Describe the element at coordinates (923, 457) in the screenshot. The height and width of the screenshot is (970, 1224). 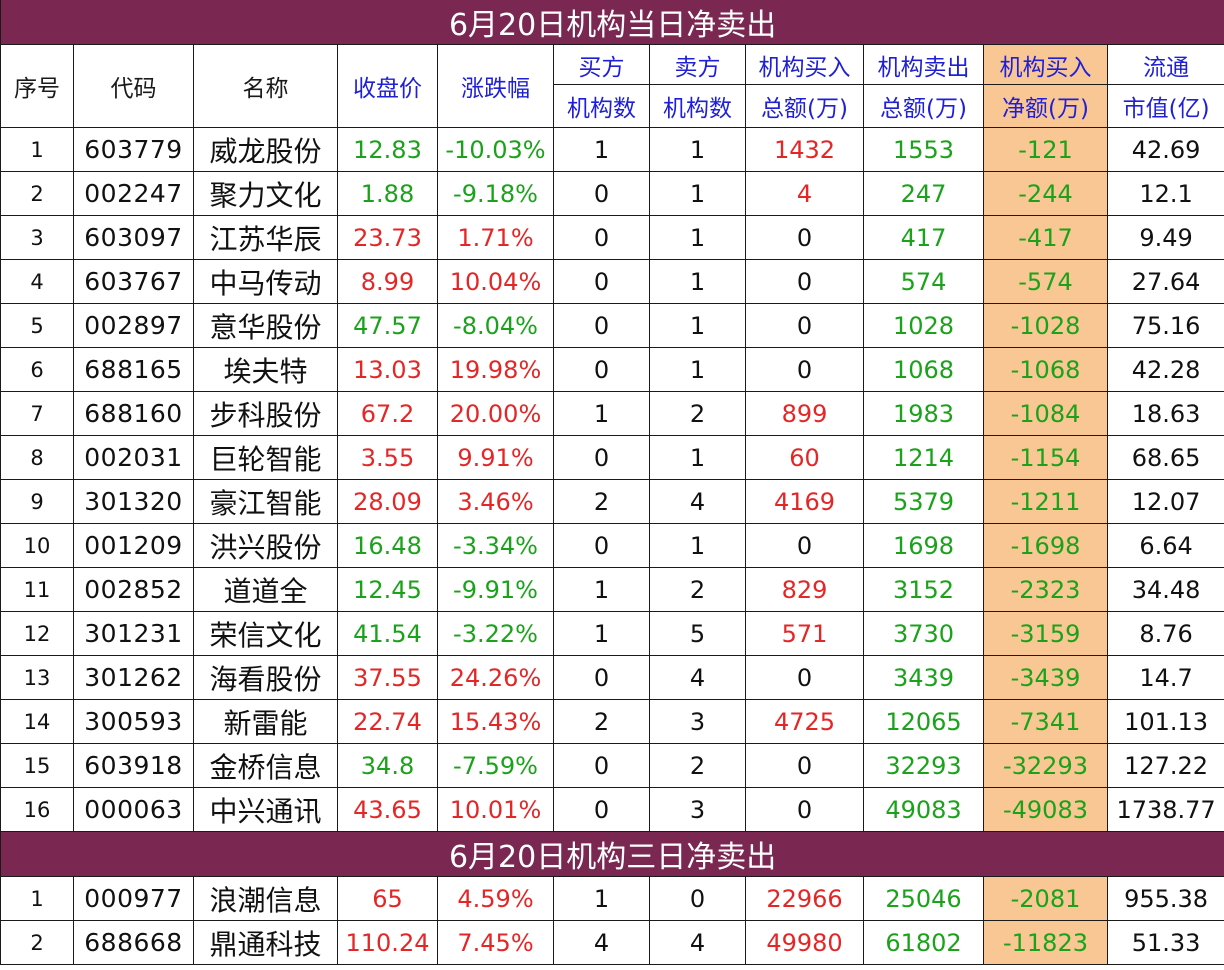
I see `inst-sell-total: 1214` at that location.